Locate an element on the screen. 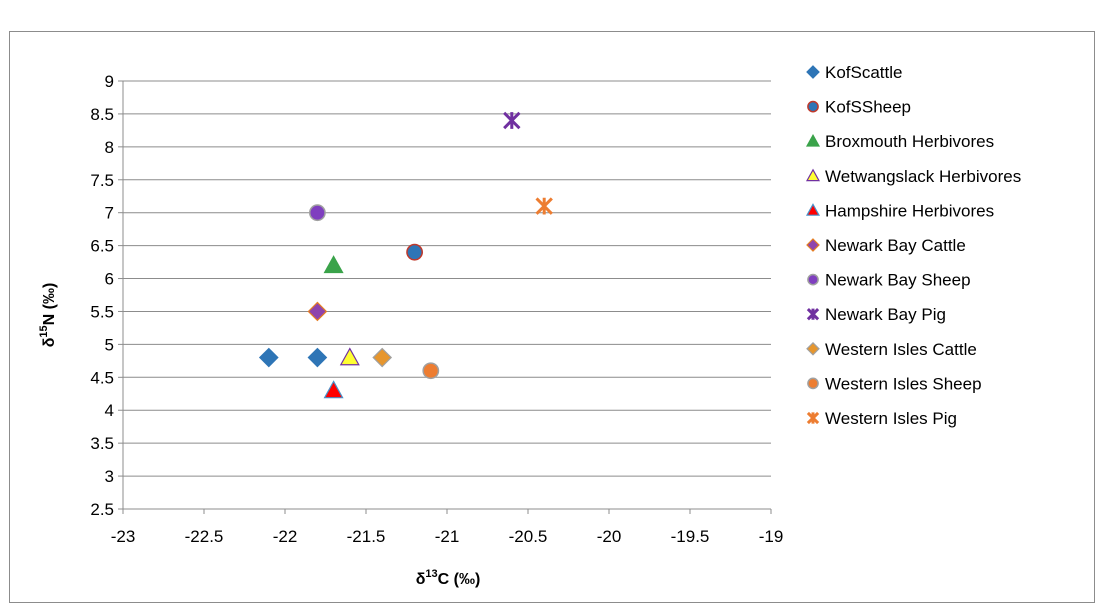 This screenshot has height=613, width=1105. y-tick-label: 5 is located at coordinates (109, 344).